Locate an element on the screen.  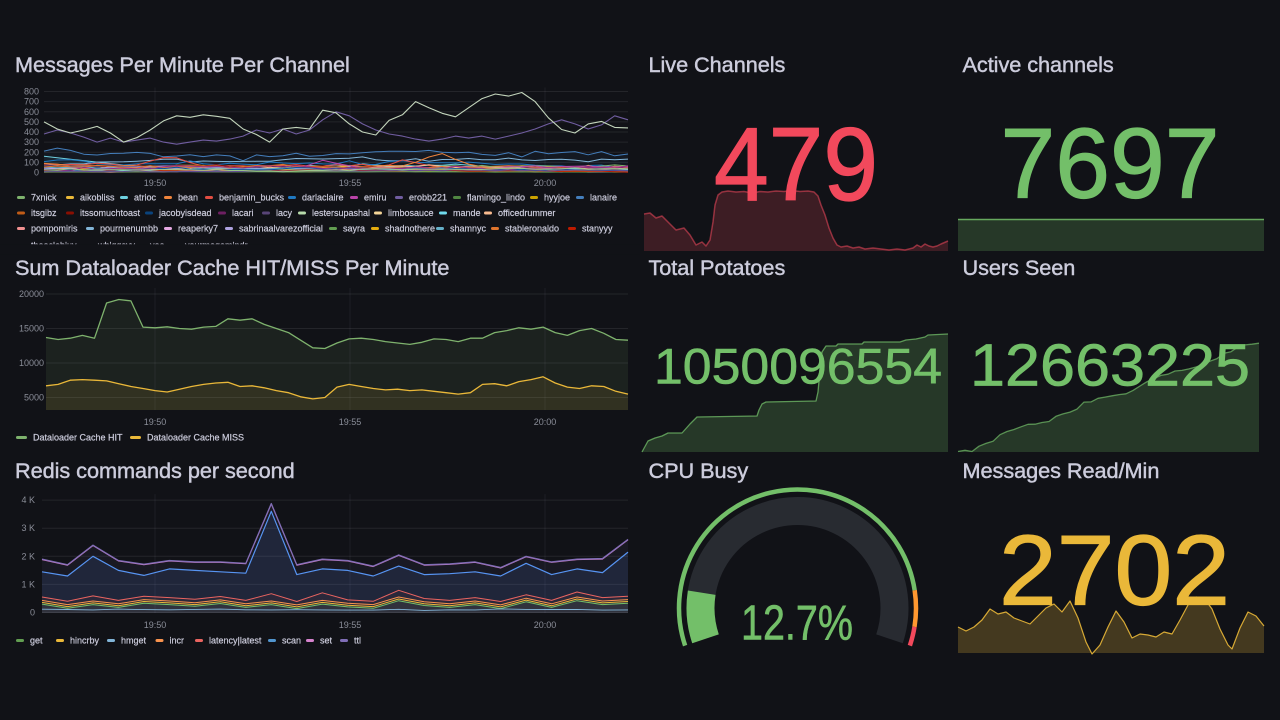
svg-text: erobb221 is located at coordinates (428, 198).